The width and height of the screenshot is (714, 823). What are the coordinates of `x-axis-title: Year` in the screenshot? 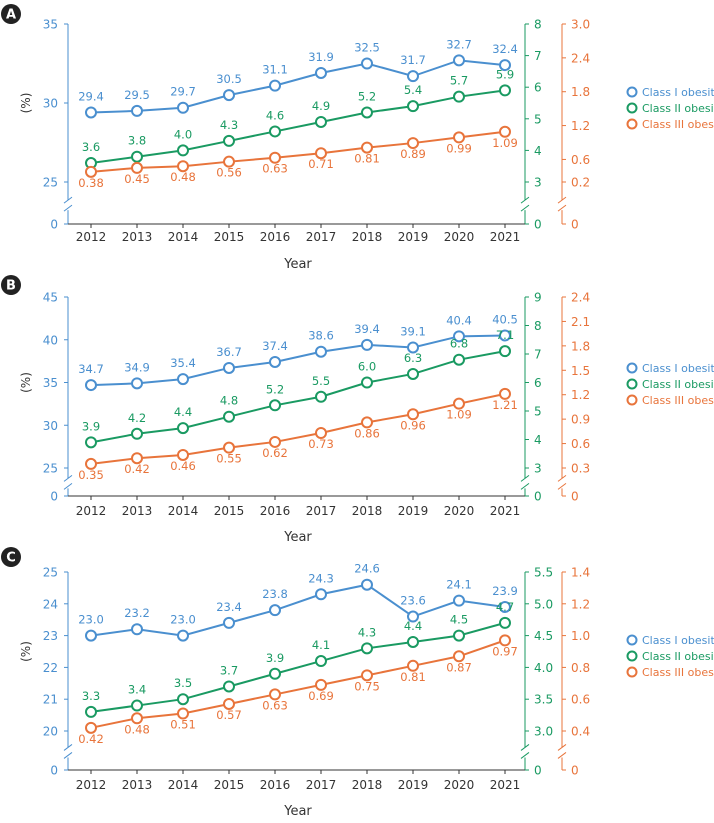 It's located at (297, 537).